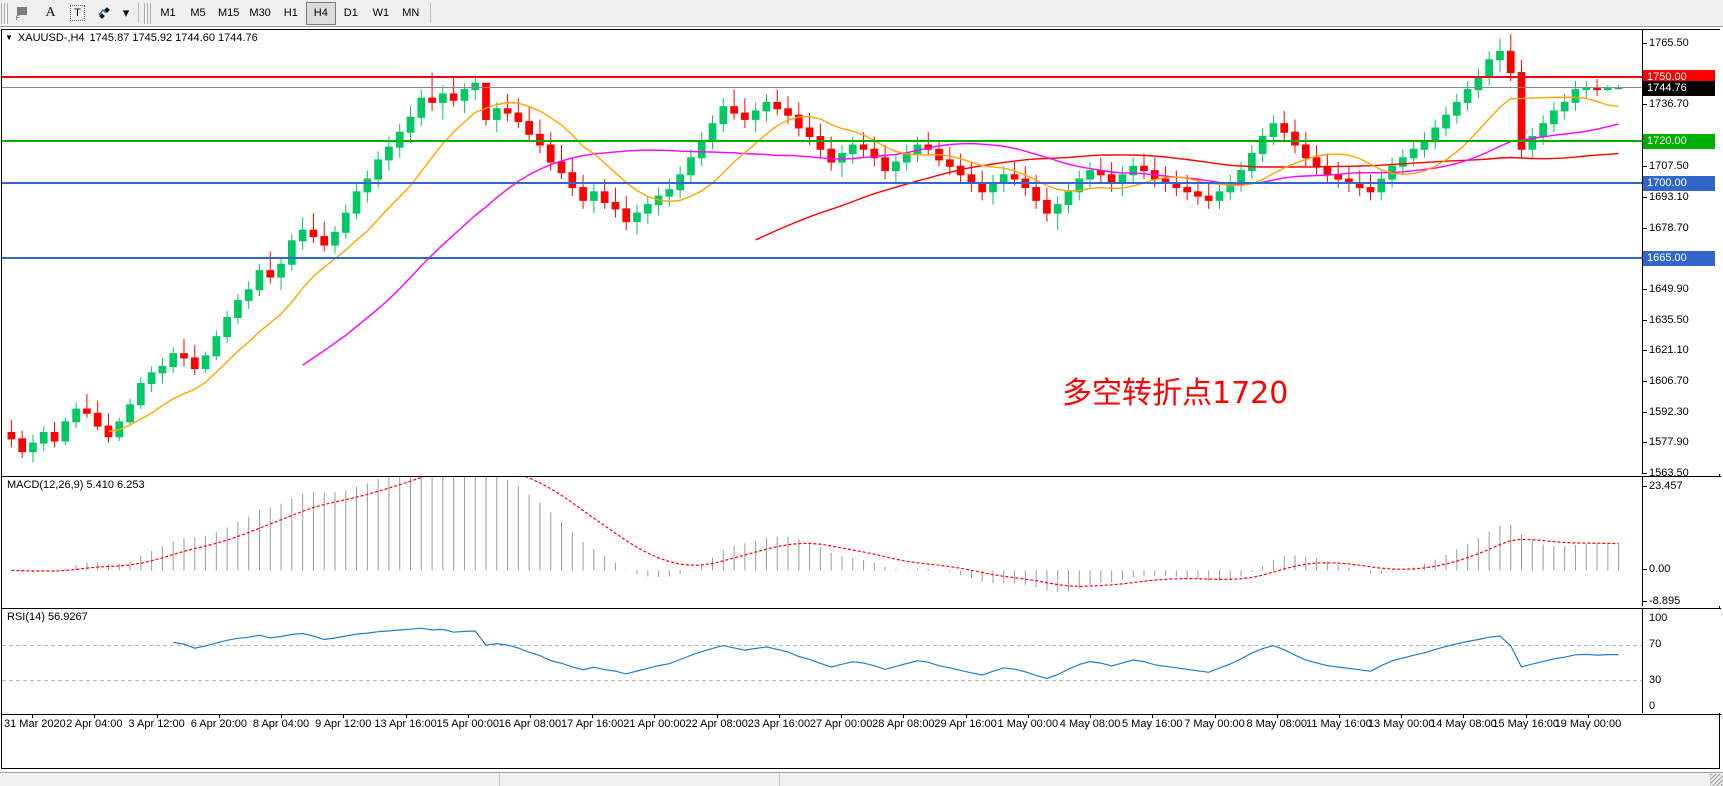 This screenshot has height=786, width=1723. I want to click on timeframe-h1: H1, so click(290, 13).